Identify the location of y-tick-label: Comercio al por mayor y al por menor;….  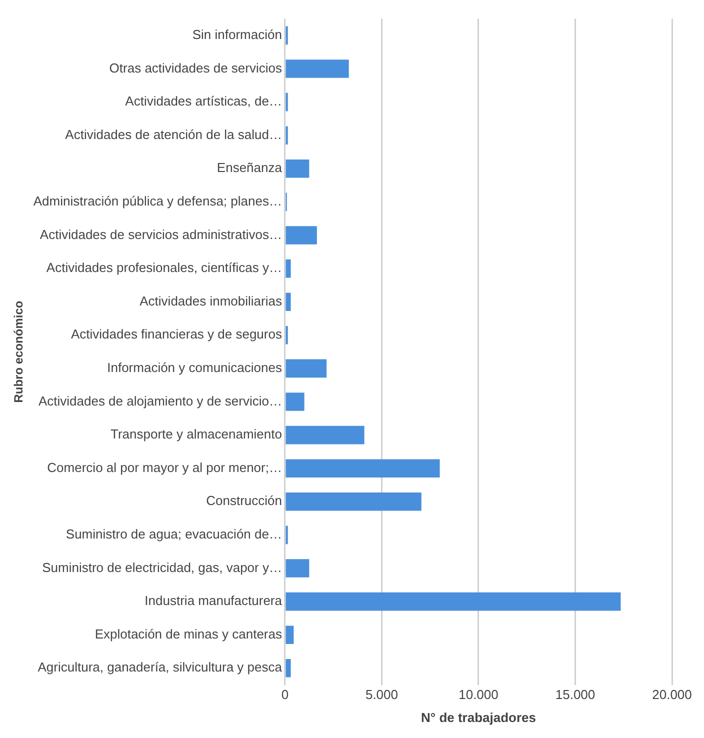
(164, 467).